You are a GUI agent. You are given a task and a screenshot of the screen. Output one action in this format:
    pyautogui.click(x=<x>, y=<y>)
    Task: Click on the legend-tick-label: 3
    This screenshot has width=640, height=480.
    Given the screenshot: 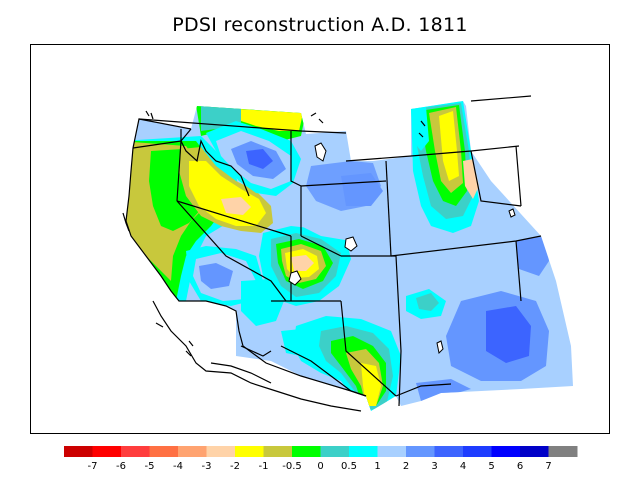 What is the action you would take?
    pyautogui.click(x=434, y=466)
    